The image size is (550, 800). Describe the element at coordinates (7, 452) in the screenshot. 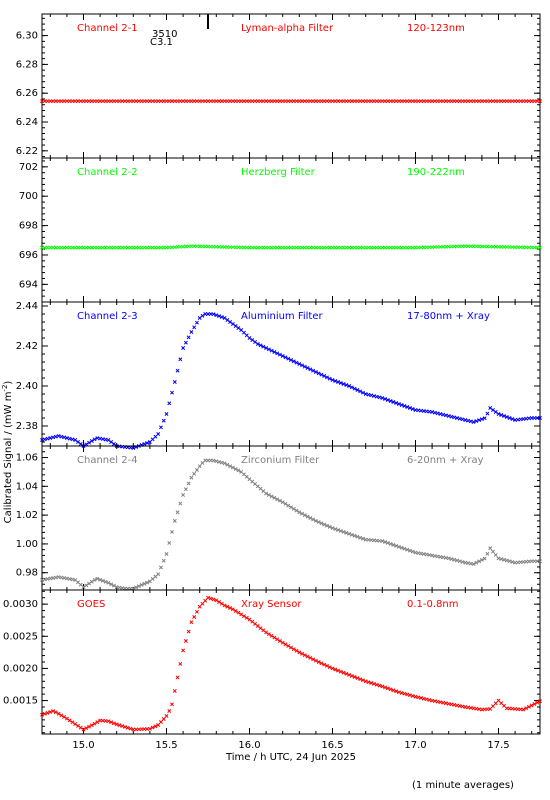

I see `y-axis-label: Calibrated Signal / (mW m-2)` at that location.